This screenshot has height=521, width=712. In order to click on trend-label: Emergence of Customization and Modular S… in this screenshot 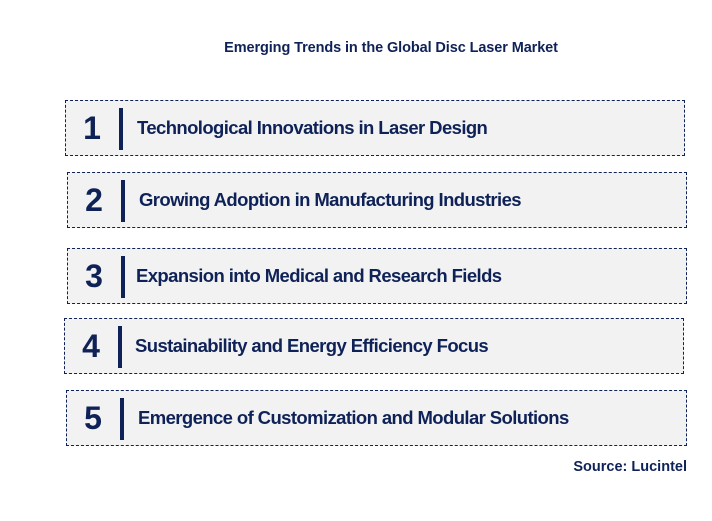, I will do `click(353, 417)`.